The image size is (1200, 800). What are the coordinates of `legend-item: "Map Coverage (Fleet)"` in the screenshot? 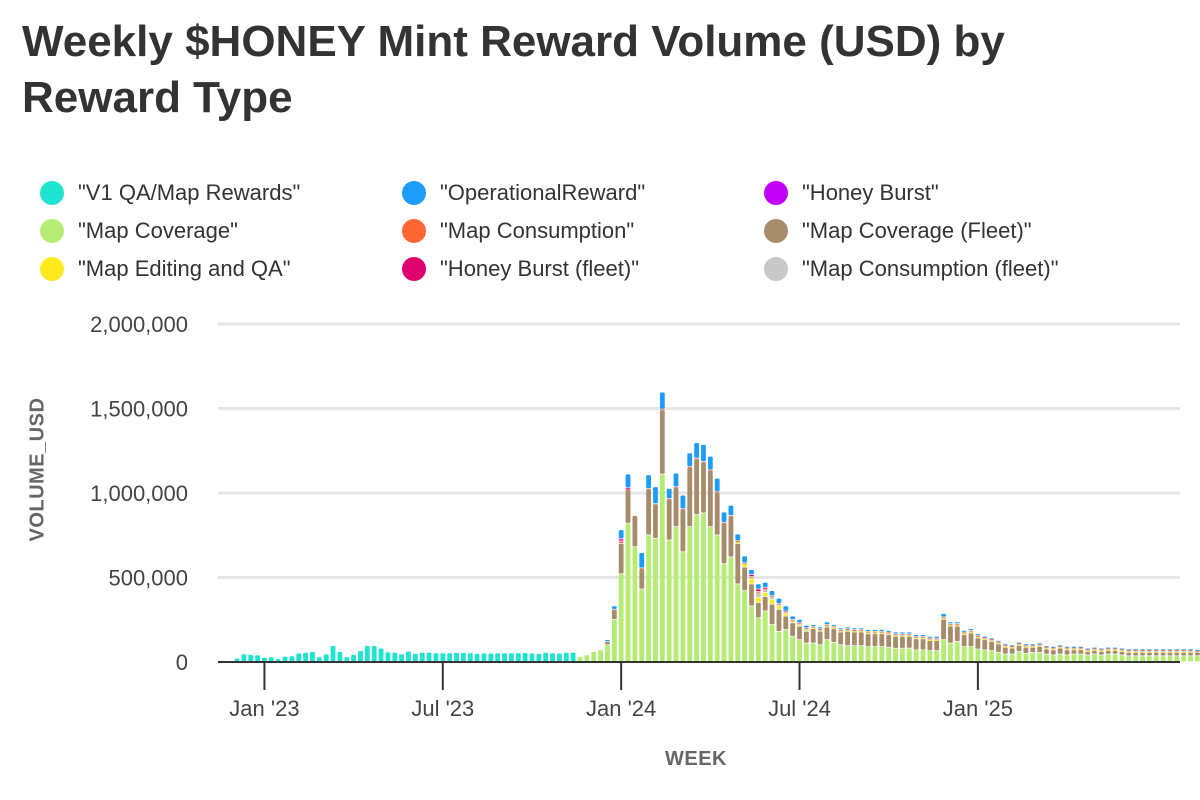 It's located at (898, 231).